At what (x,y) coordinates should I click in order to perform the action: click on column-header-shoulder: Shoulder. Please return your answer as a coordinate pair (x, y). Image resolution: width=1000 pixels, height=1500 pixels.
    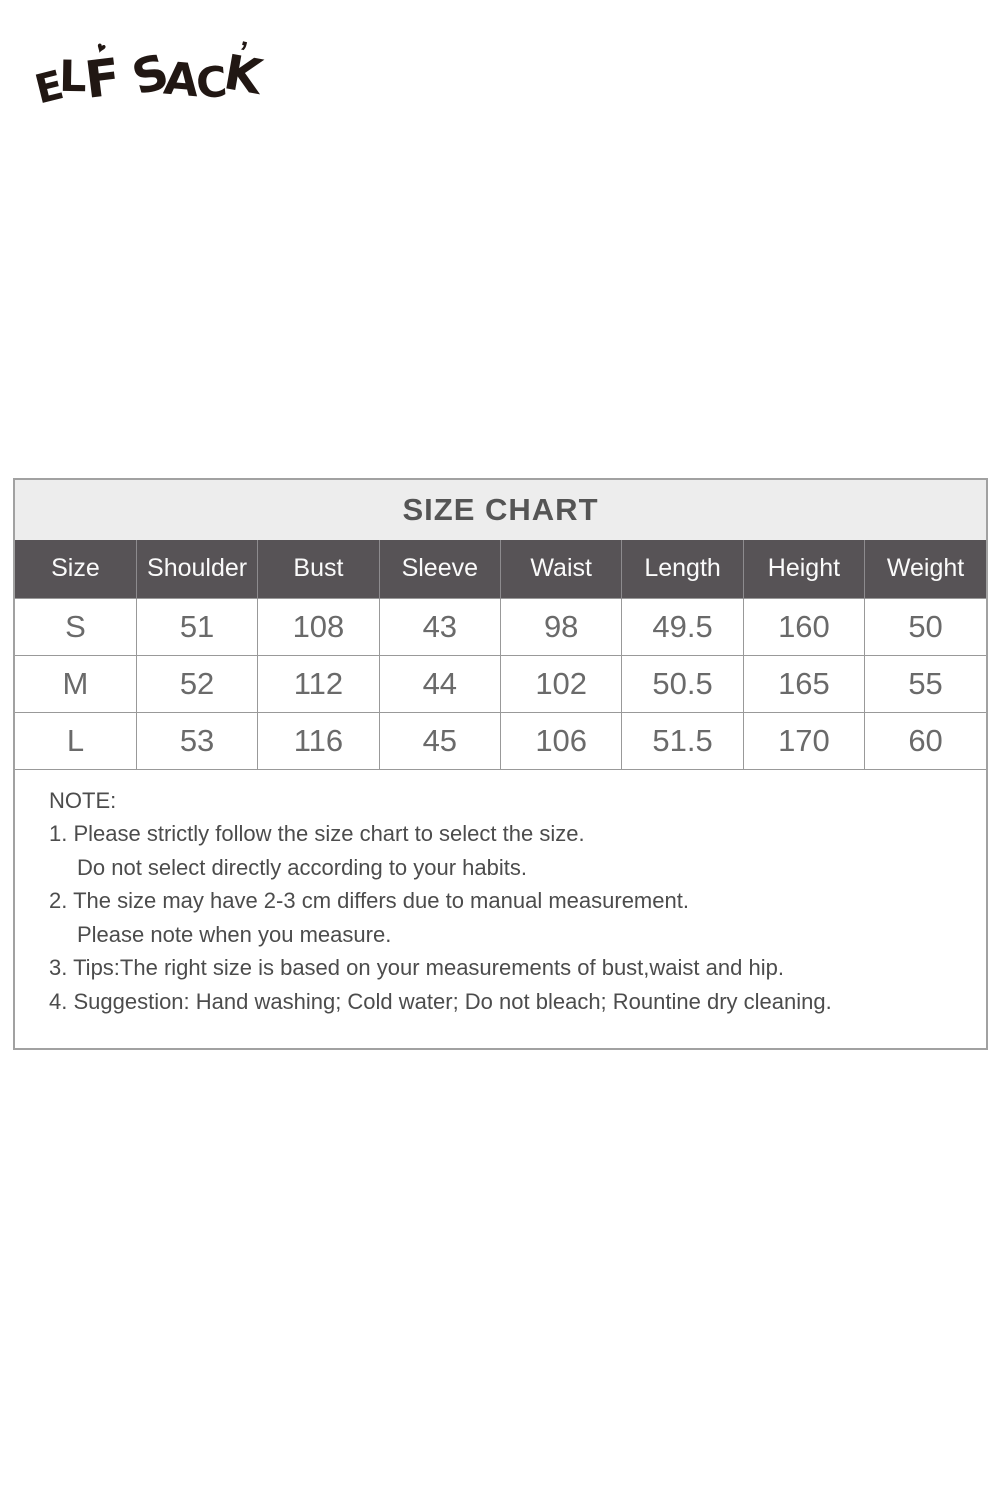
    Looking at the image, I should click on (196, 569).